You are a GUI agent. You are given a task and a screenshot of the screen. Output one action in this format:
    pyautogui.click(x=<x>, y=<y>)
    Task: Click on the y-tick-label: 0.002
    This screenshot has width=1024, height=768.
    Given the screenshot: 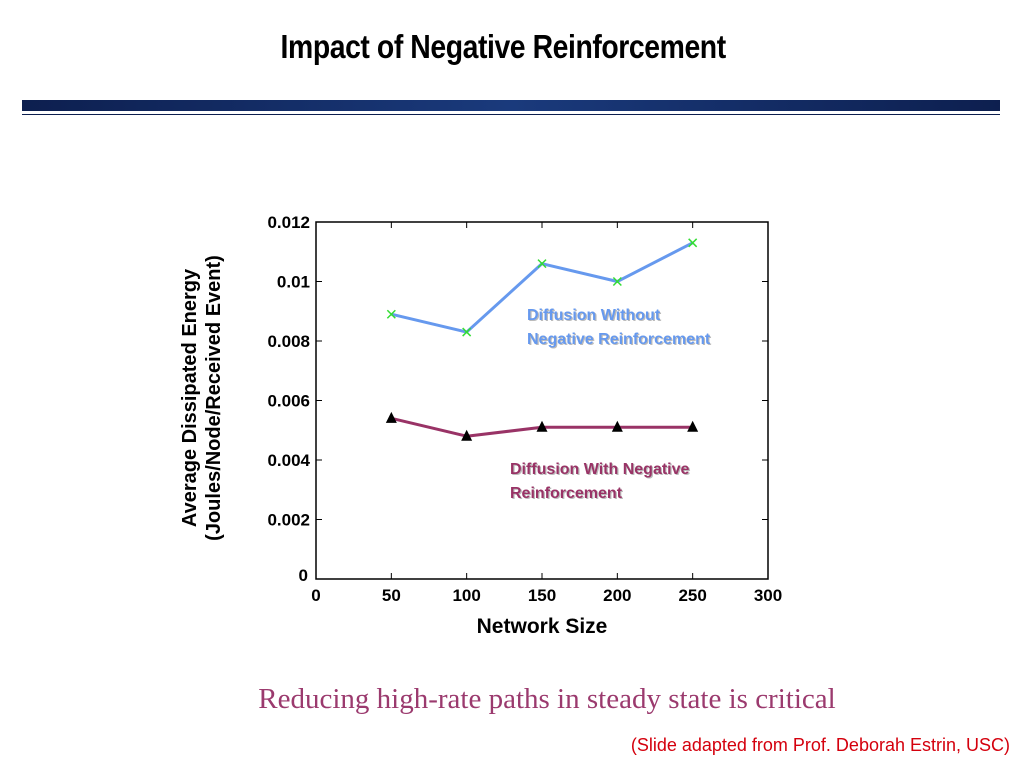 What is the action you would take?
    pyautogui.click(x=288, y=520)
    